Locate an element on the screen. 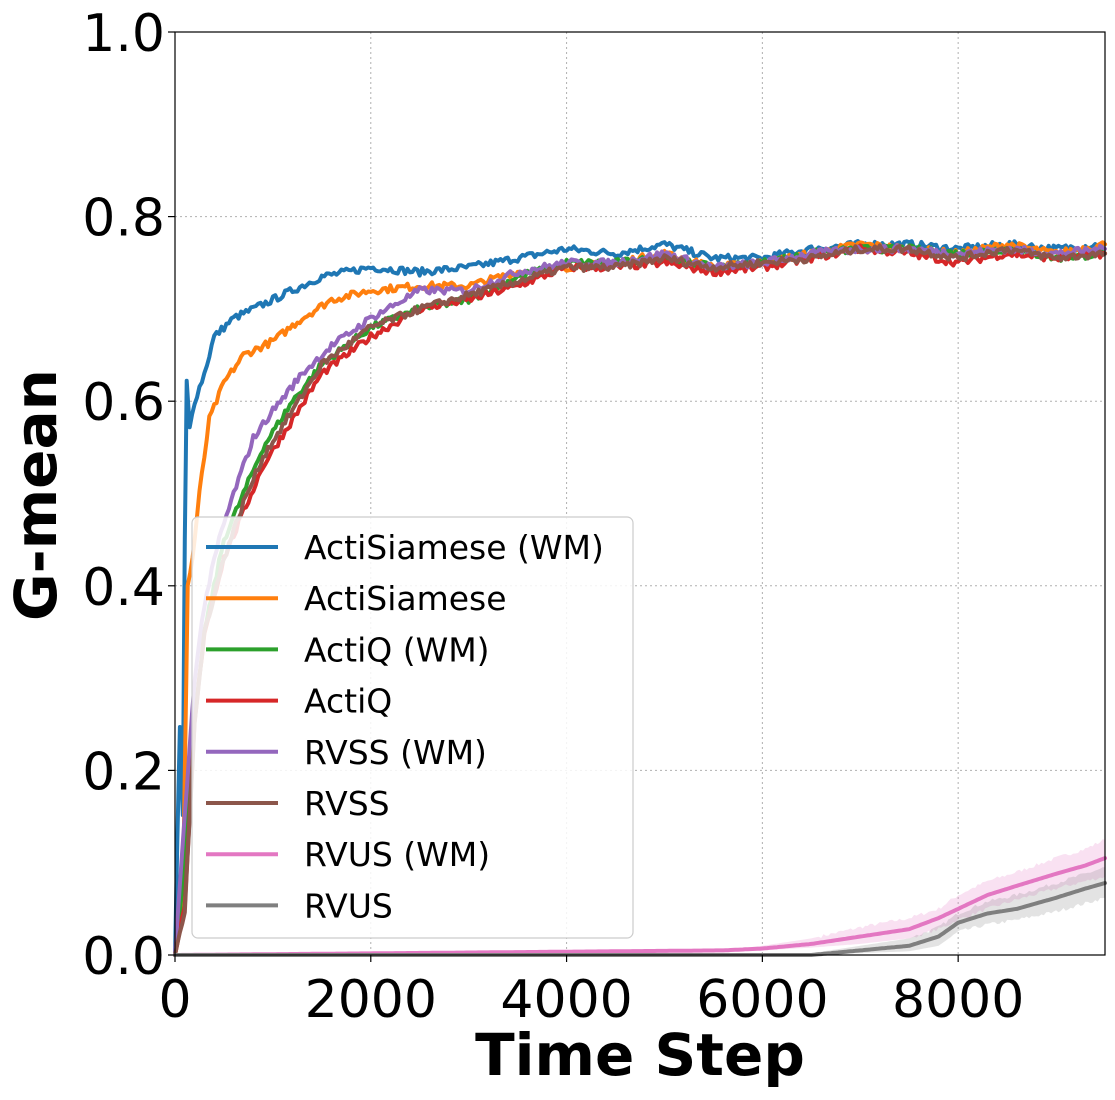  legend-label: RVSS is located at coordinates (347, 803).